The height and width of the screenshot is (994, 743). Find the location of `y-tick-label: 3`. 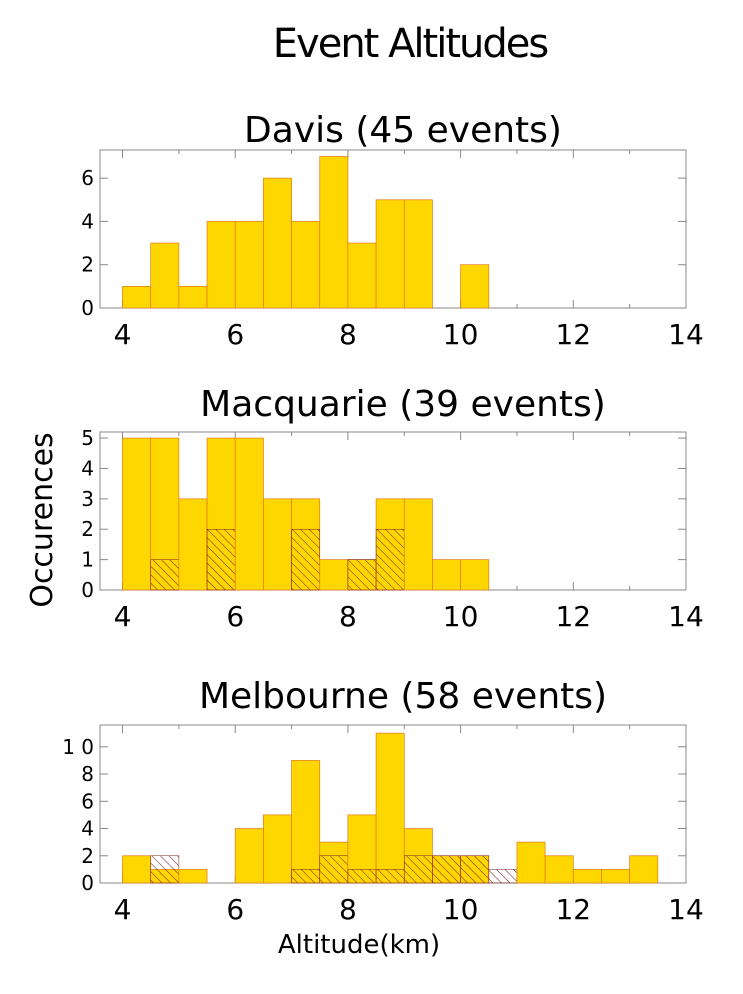

y-tick-label: 3 is located at coordinates (87, 499).